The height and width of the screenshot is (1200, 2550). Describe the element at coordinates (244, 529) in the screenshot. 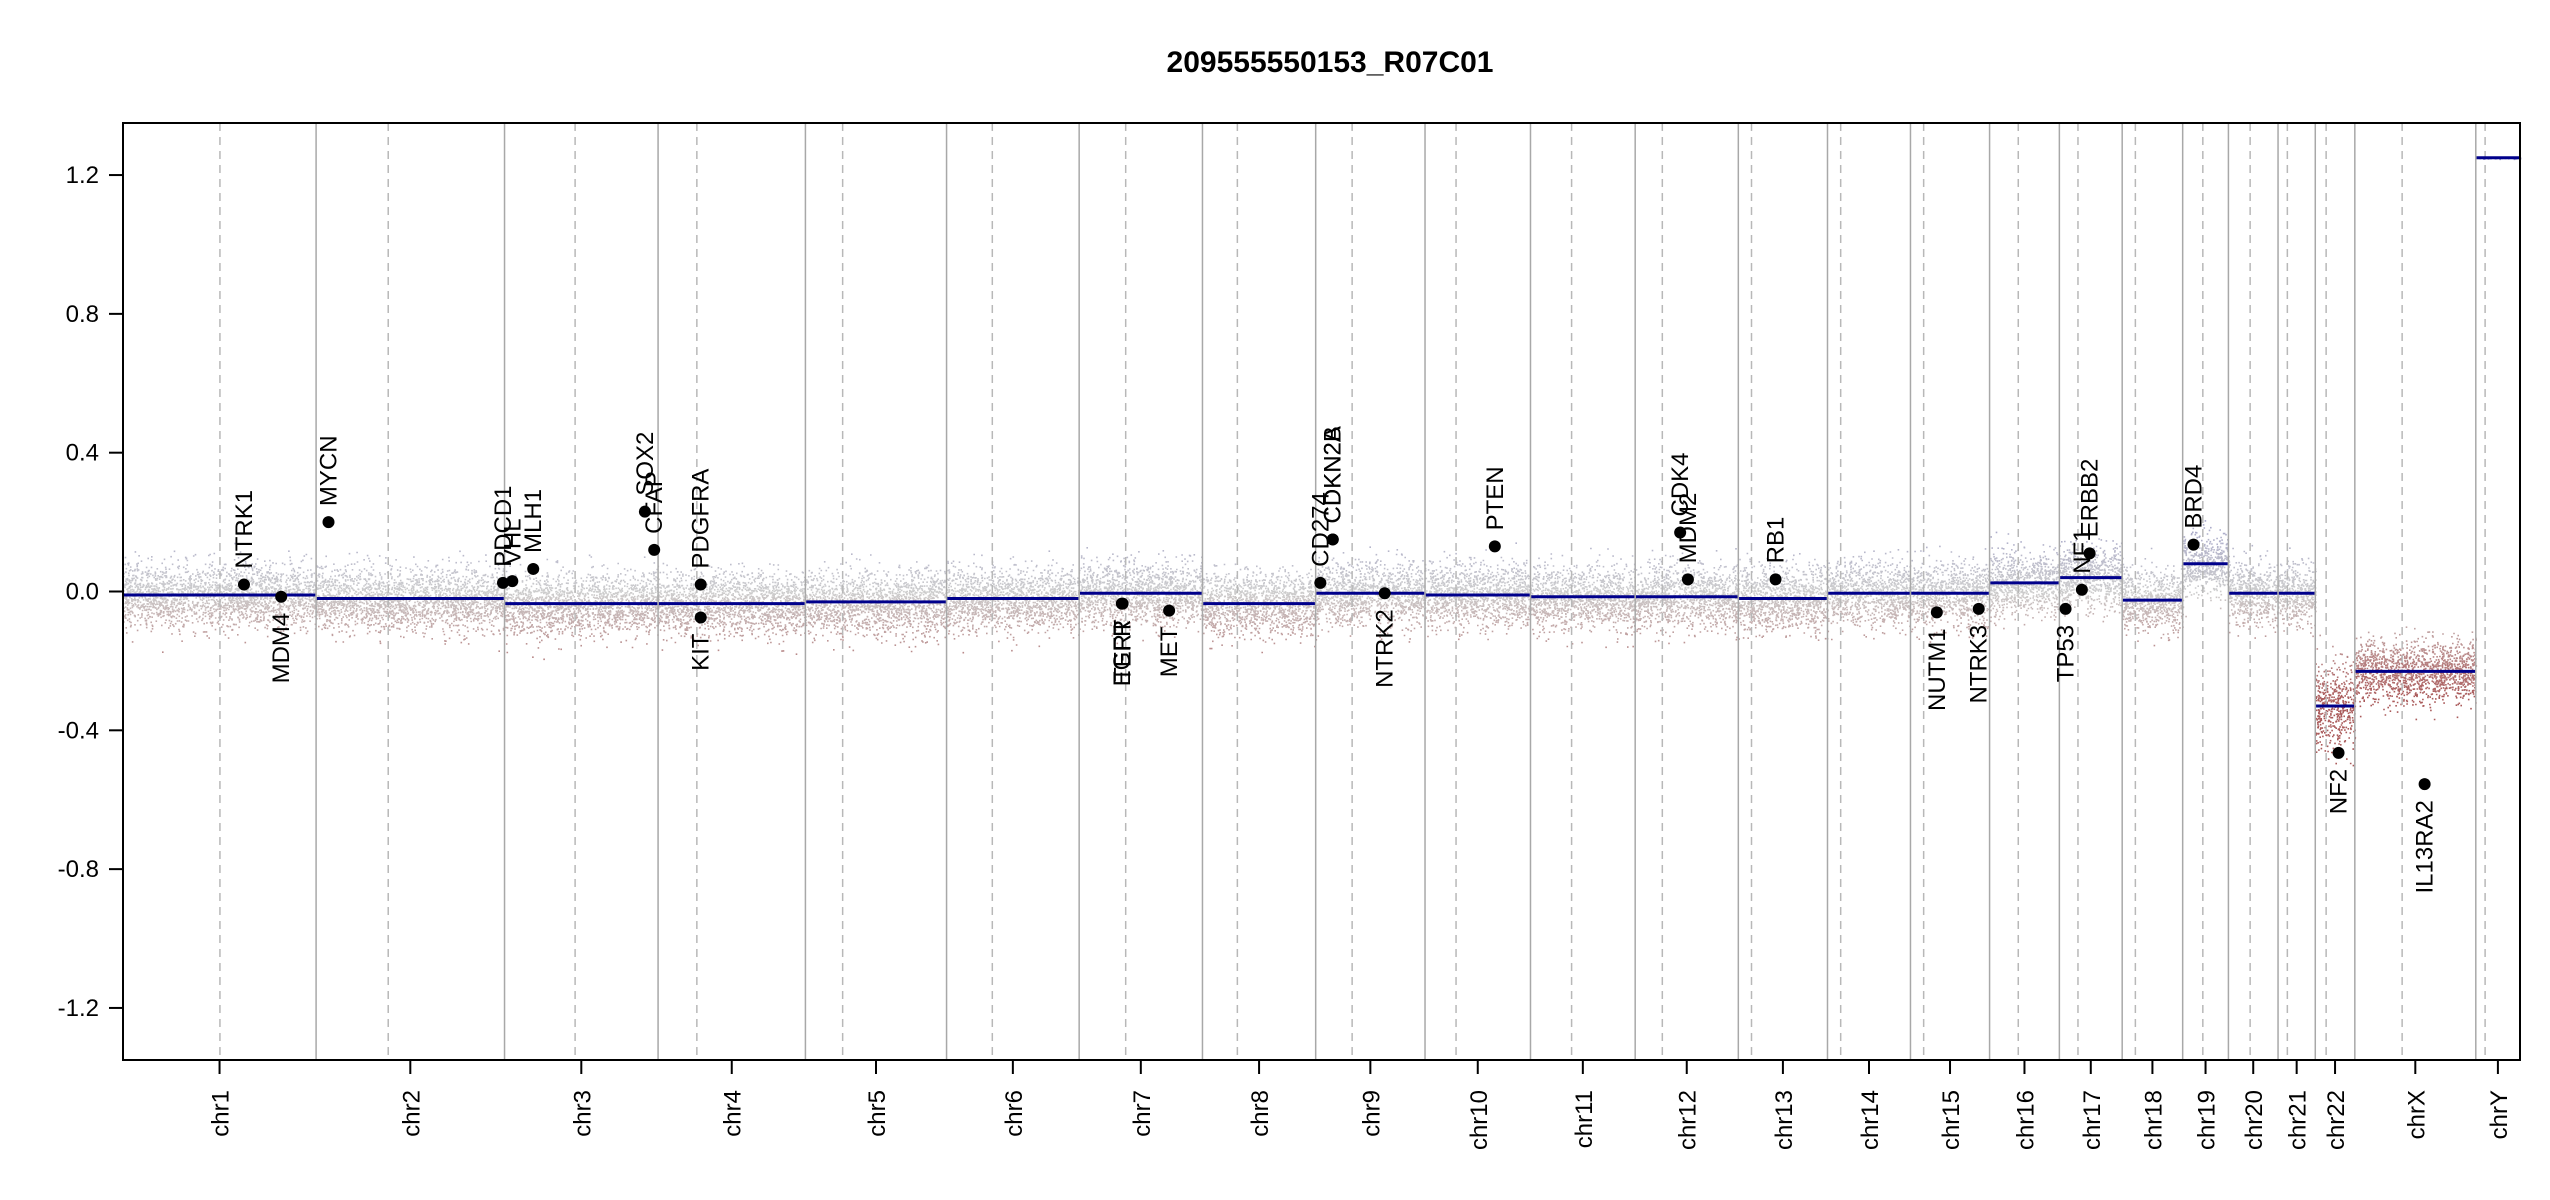

I see `gene-label-ntrk1: NTRK1` at that location.